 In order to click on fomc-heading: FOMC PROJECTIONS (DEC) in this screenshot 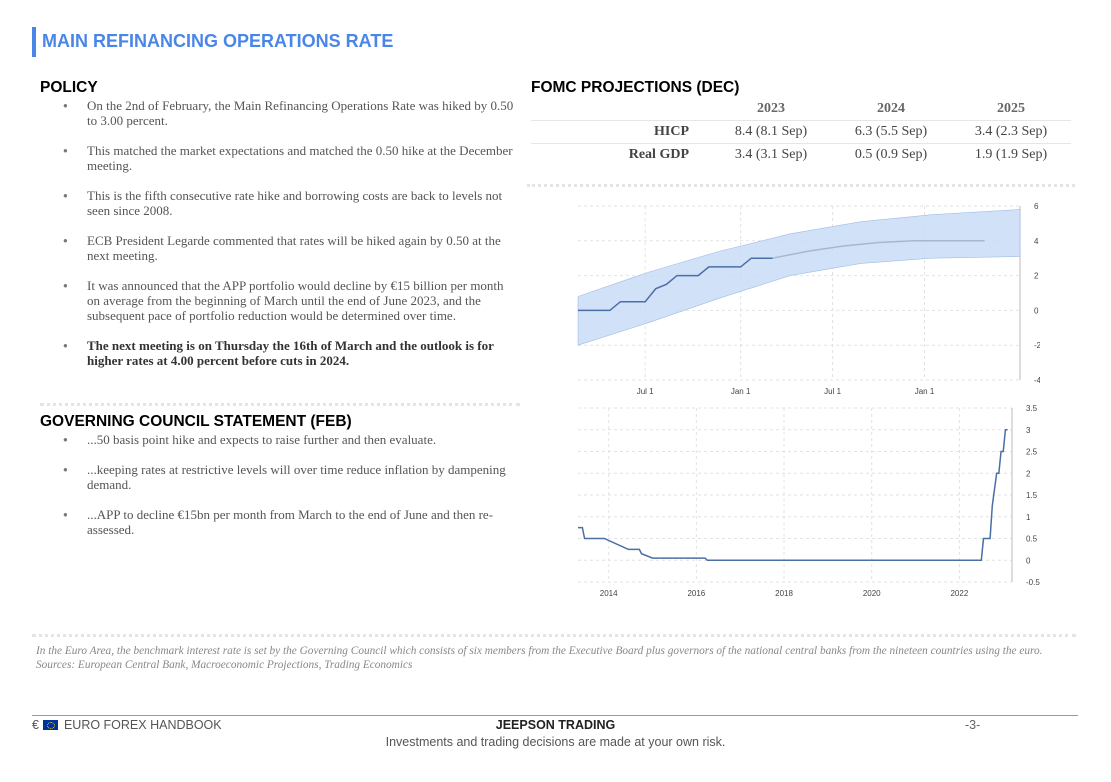, I will do `click(635, 87)`.